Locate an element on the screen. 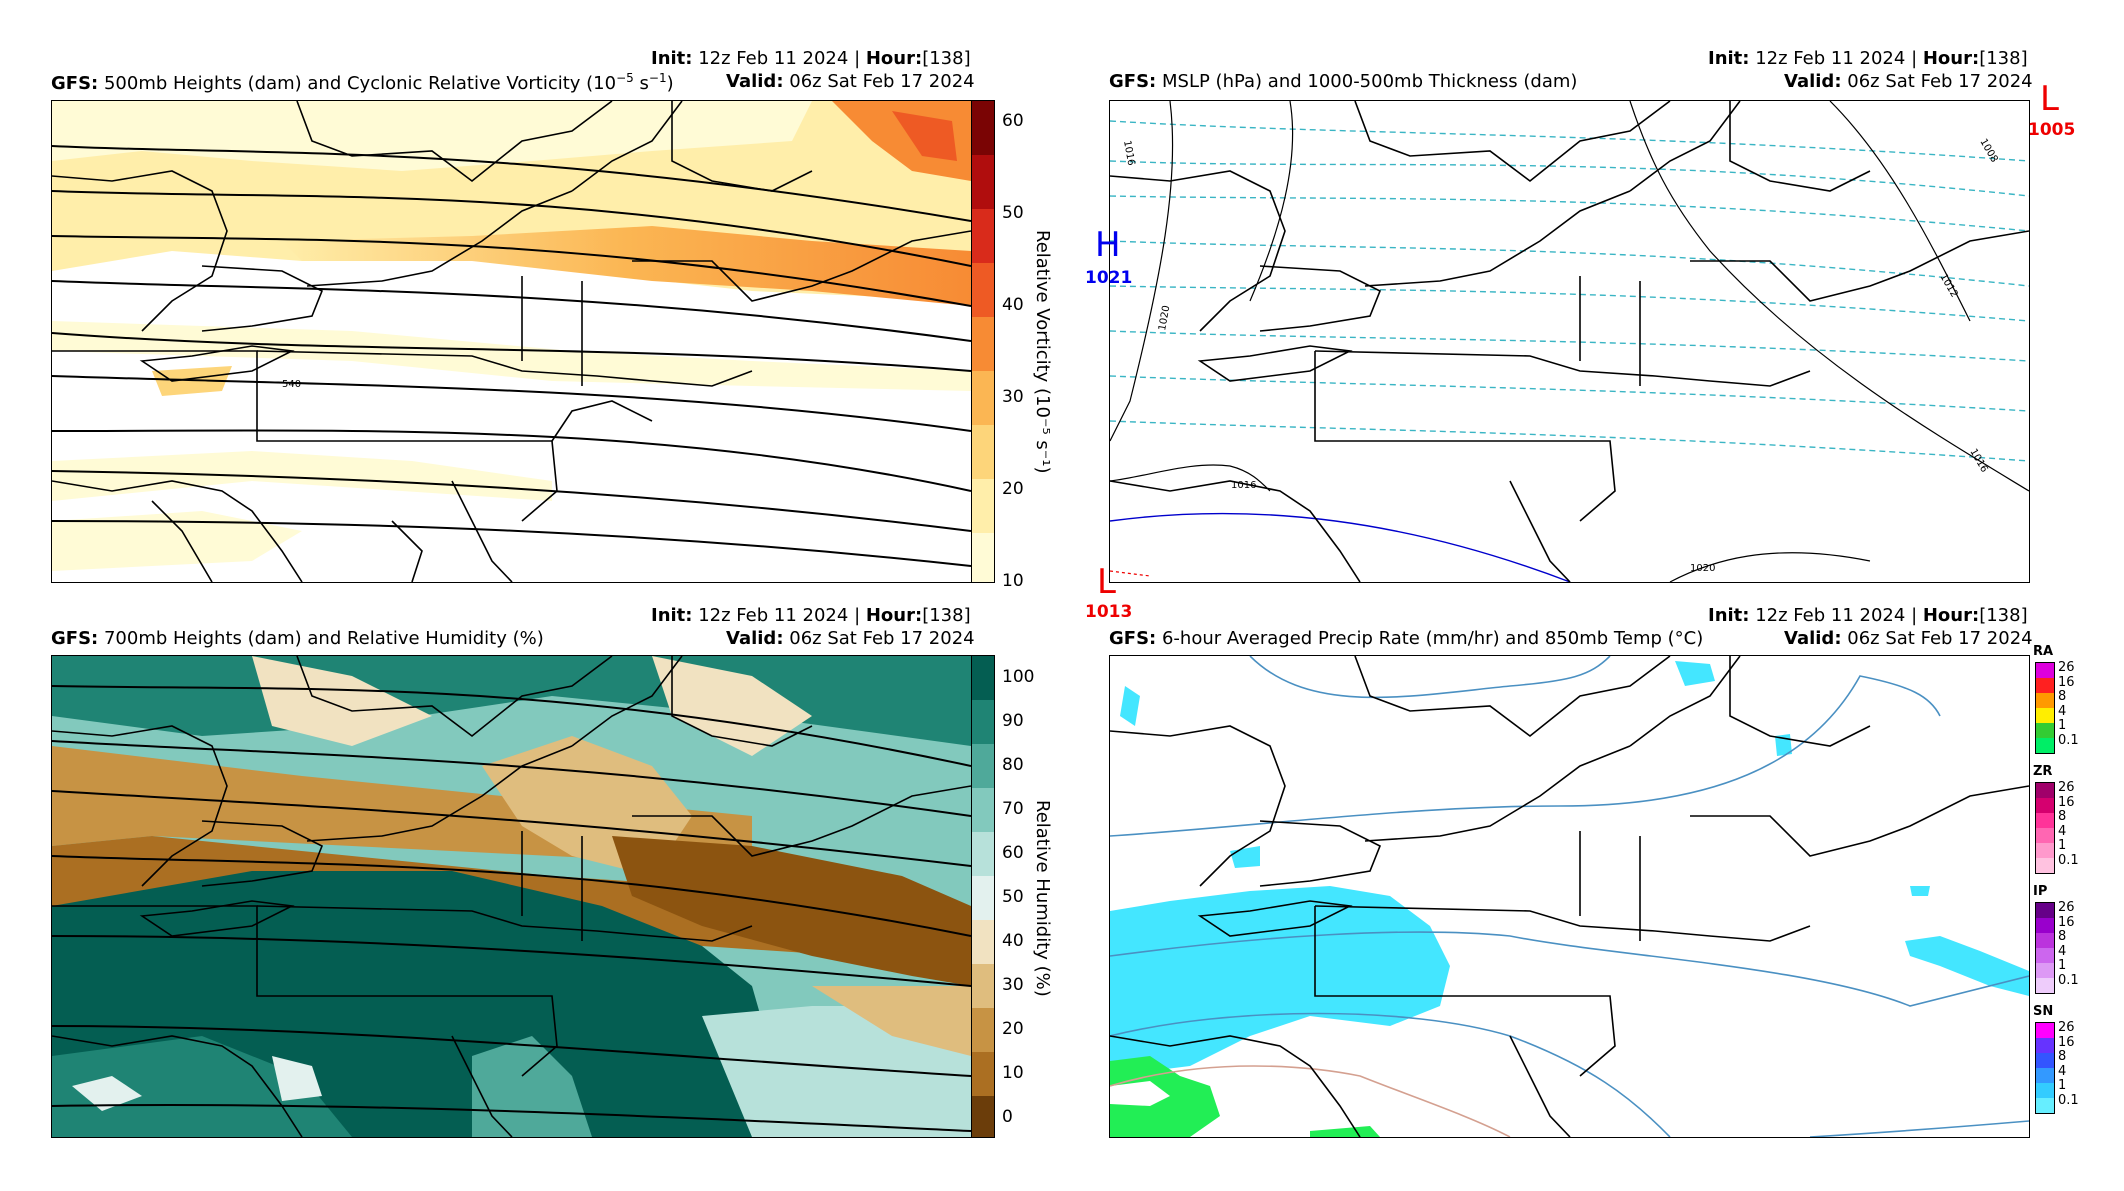  high-pressure-center: H is located at coordinates (1108, 245).